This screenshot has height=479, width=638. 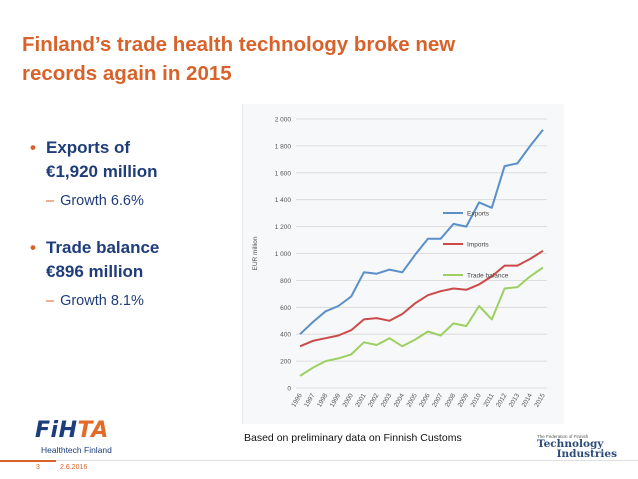 What do you see at coordinates (102, 201) in the screenshot?
I see `exports-growth: Growth 6.6%` at bounding box center [102, 201].